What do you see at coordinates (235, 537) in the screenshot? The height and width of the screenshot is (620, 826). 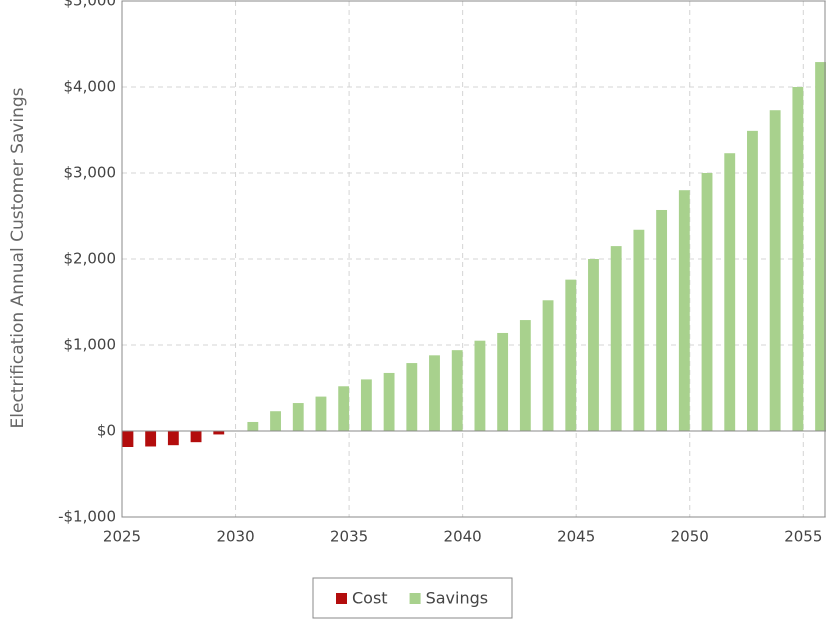 I see `x-tick-label: 2030` at bounding box center [235, 537].